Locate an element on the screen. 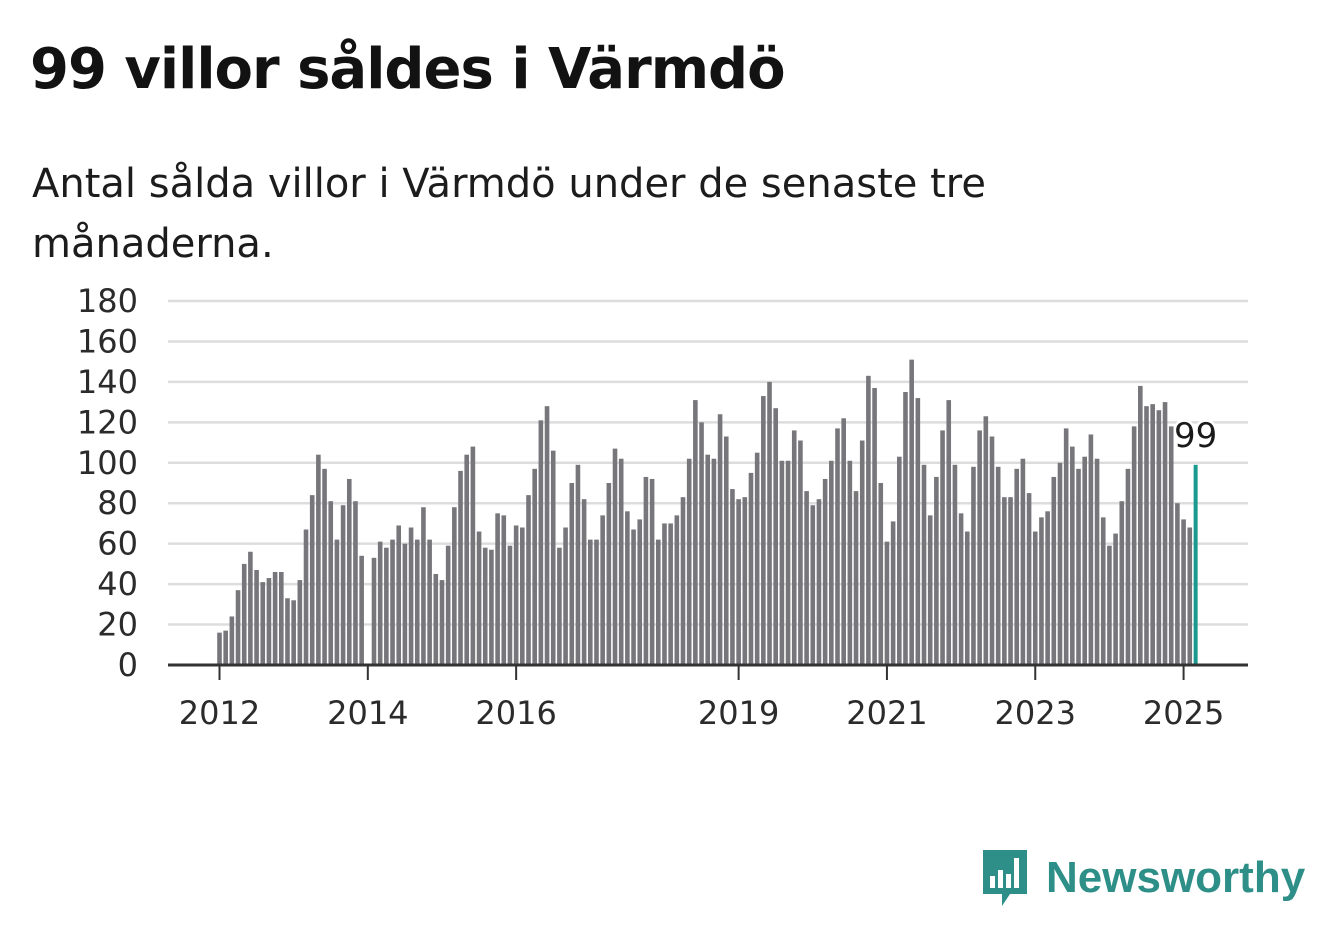 This screenshot has height=939, width=1322. y-tick-label: 180 is located at coordinates (107, 301).